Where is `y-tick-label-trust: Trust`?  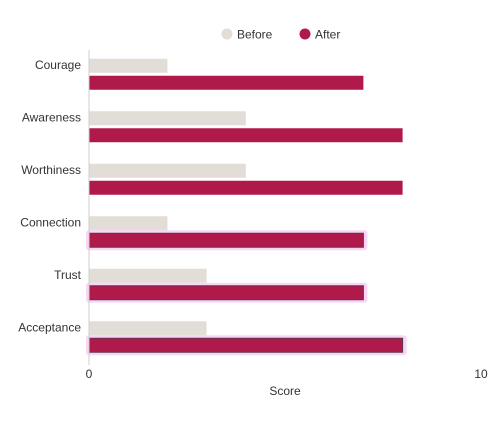
y-tick-label-trust: Trust is located at coordinates (68, 275).